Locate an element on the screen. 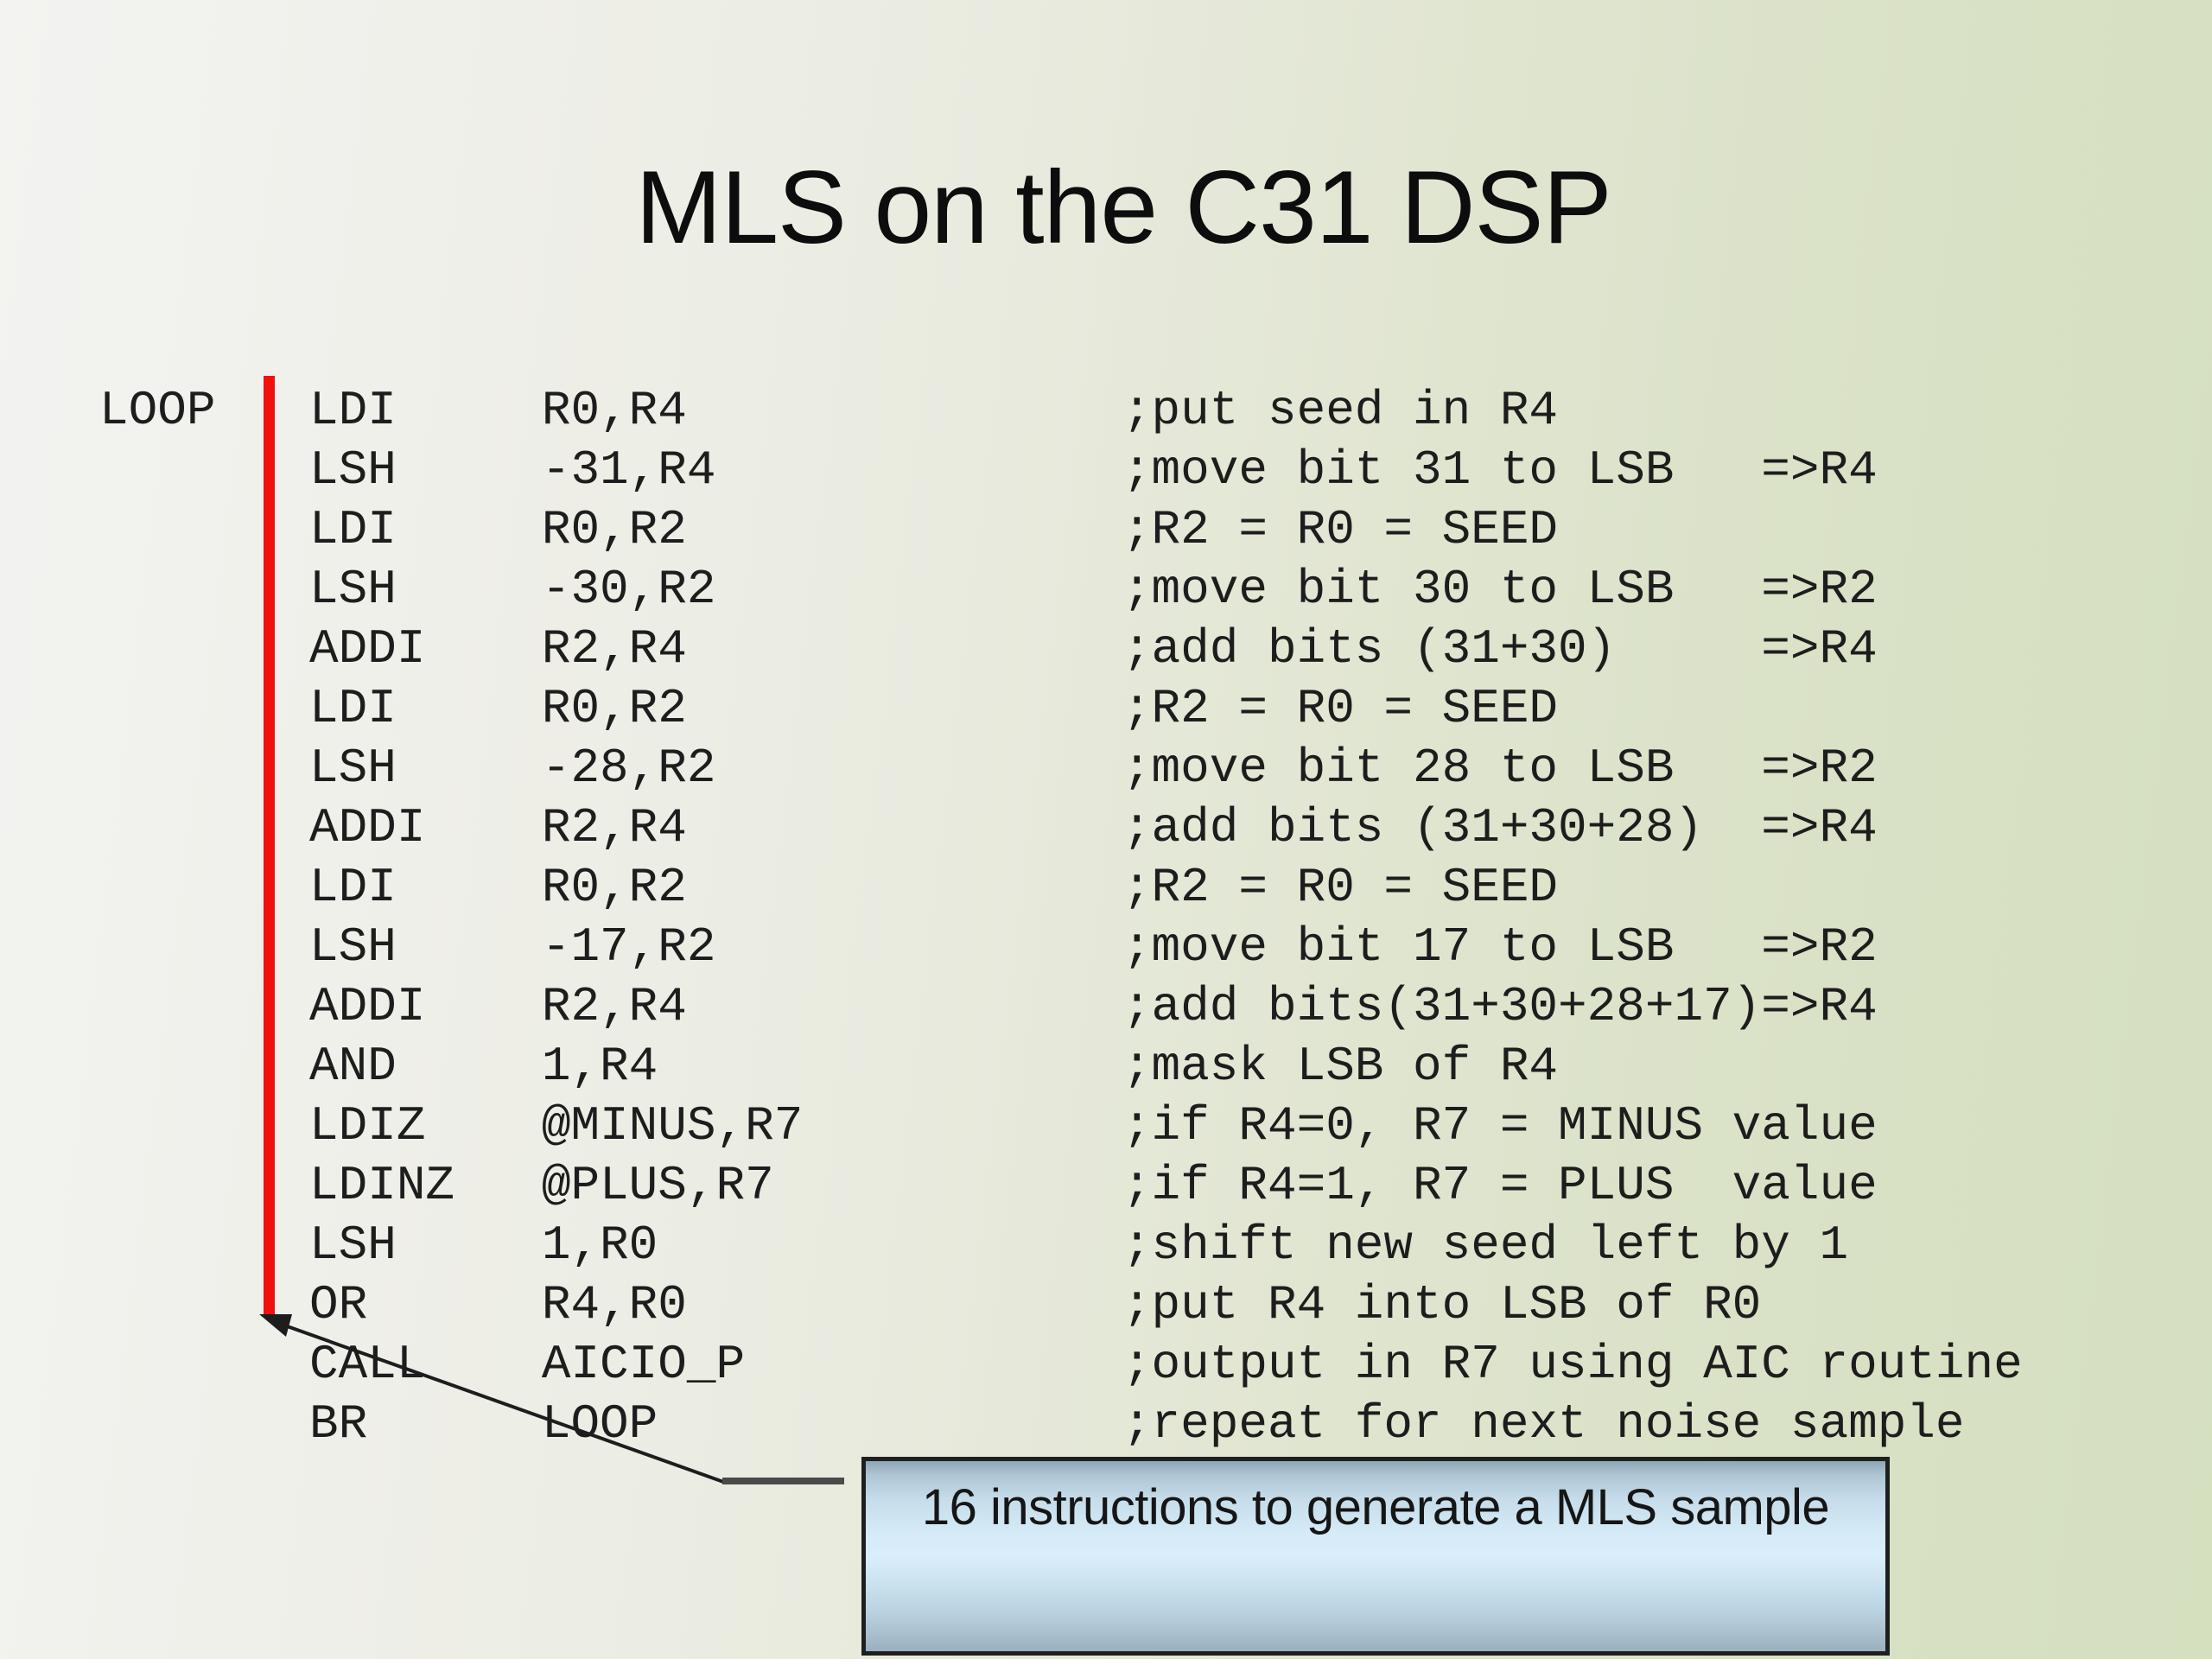  loop-bracket-line is located at coordinates (269, 847).